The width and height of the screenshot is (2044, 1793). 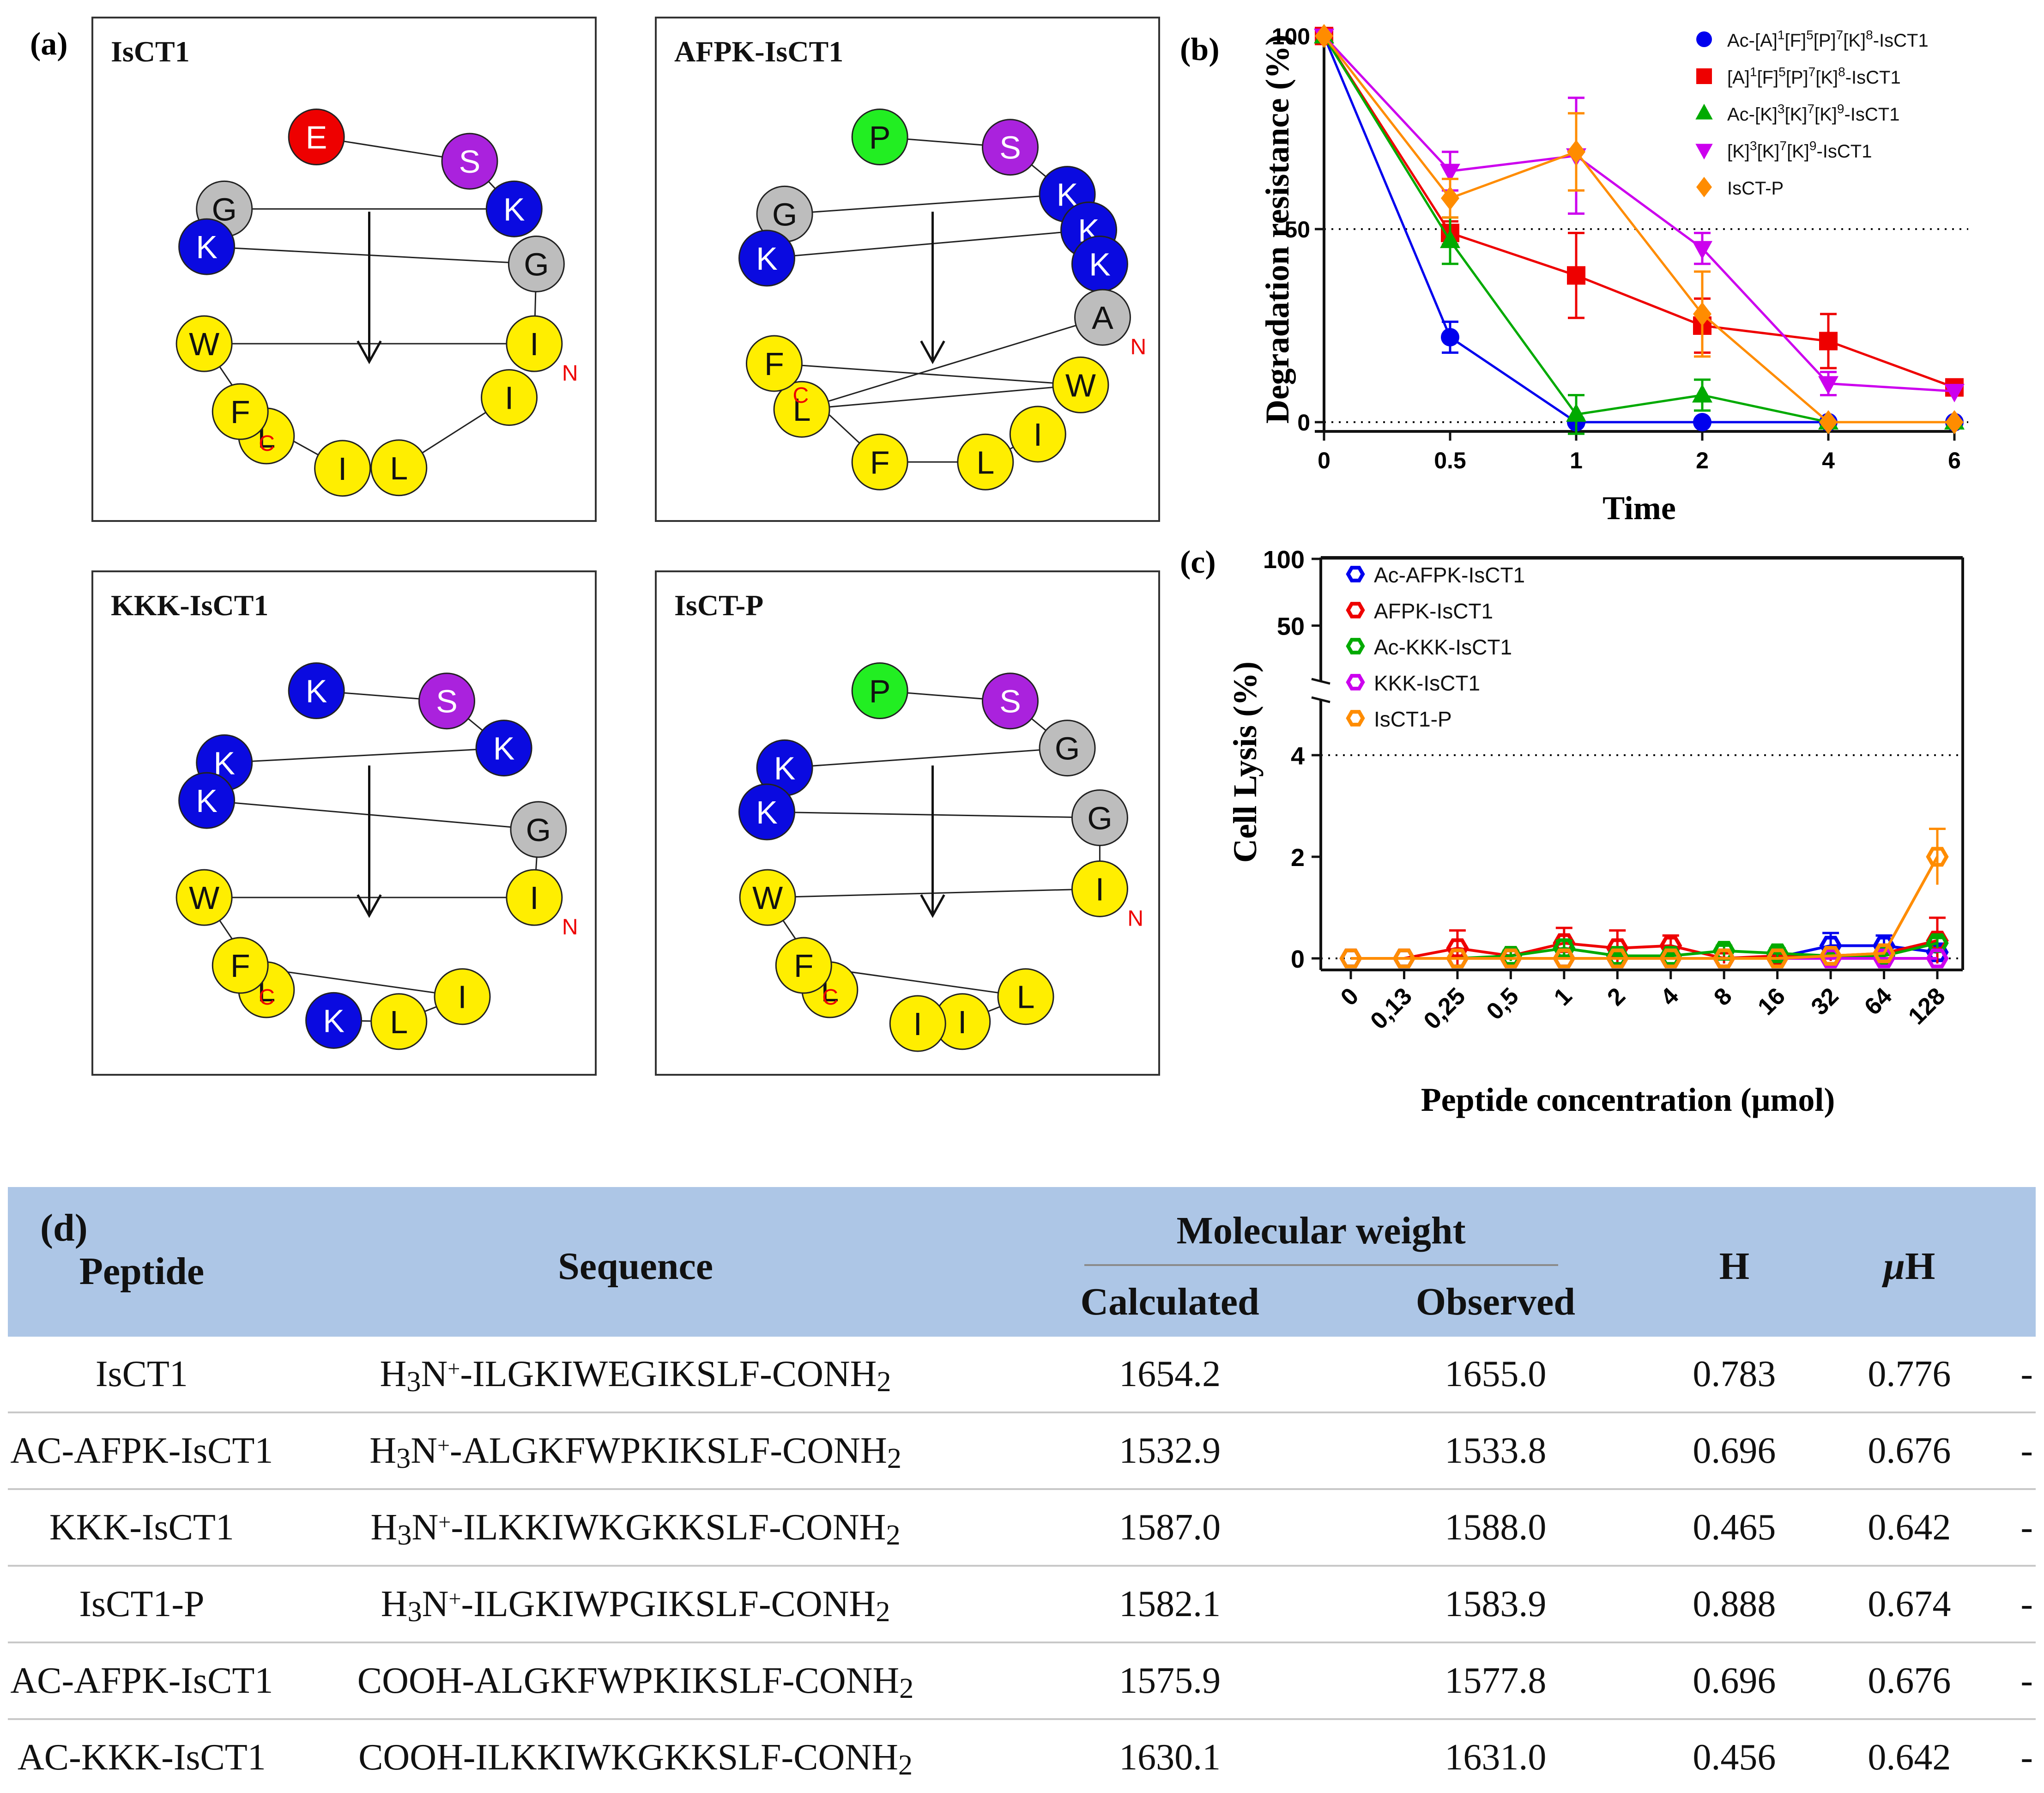 I want to click on x-tick-label: 1, so click(x=1563, y=996).